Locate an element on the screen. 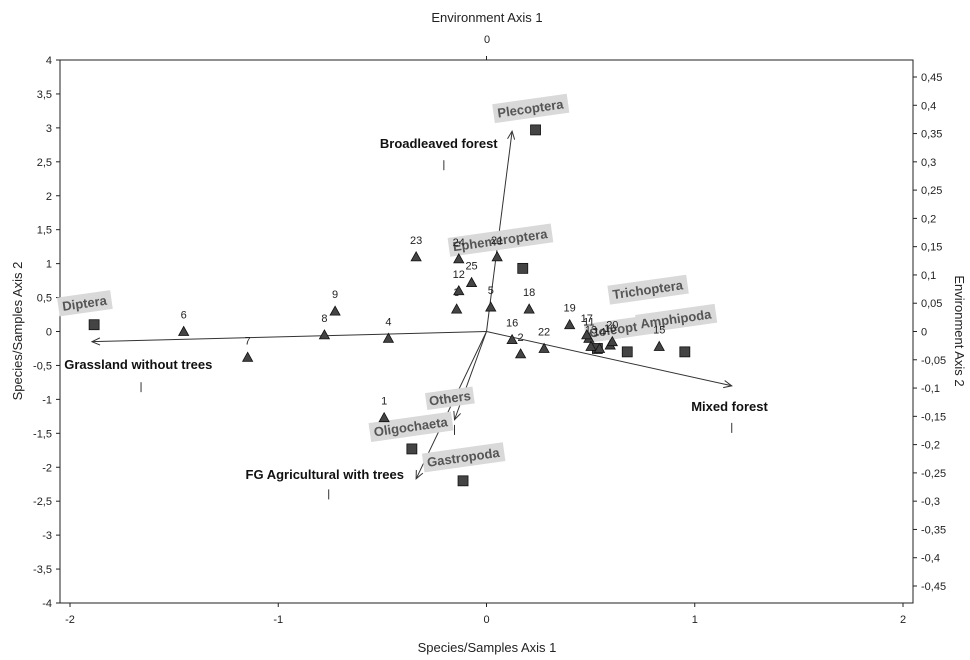 The height and width of the screenshot is (660, 970). top-axis-tick: 0 is located at coordinates (487, 40).